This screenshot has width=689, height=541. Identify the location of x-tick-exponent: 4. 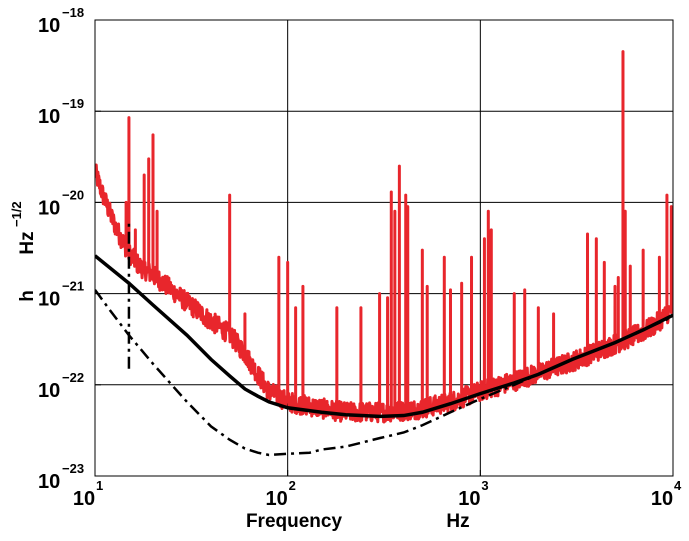
(678, 485).